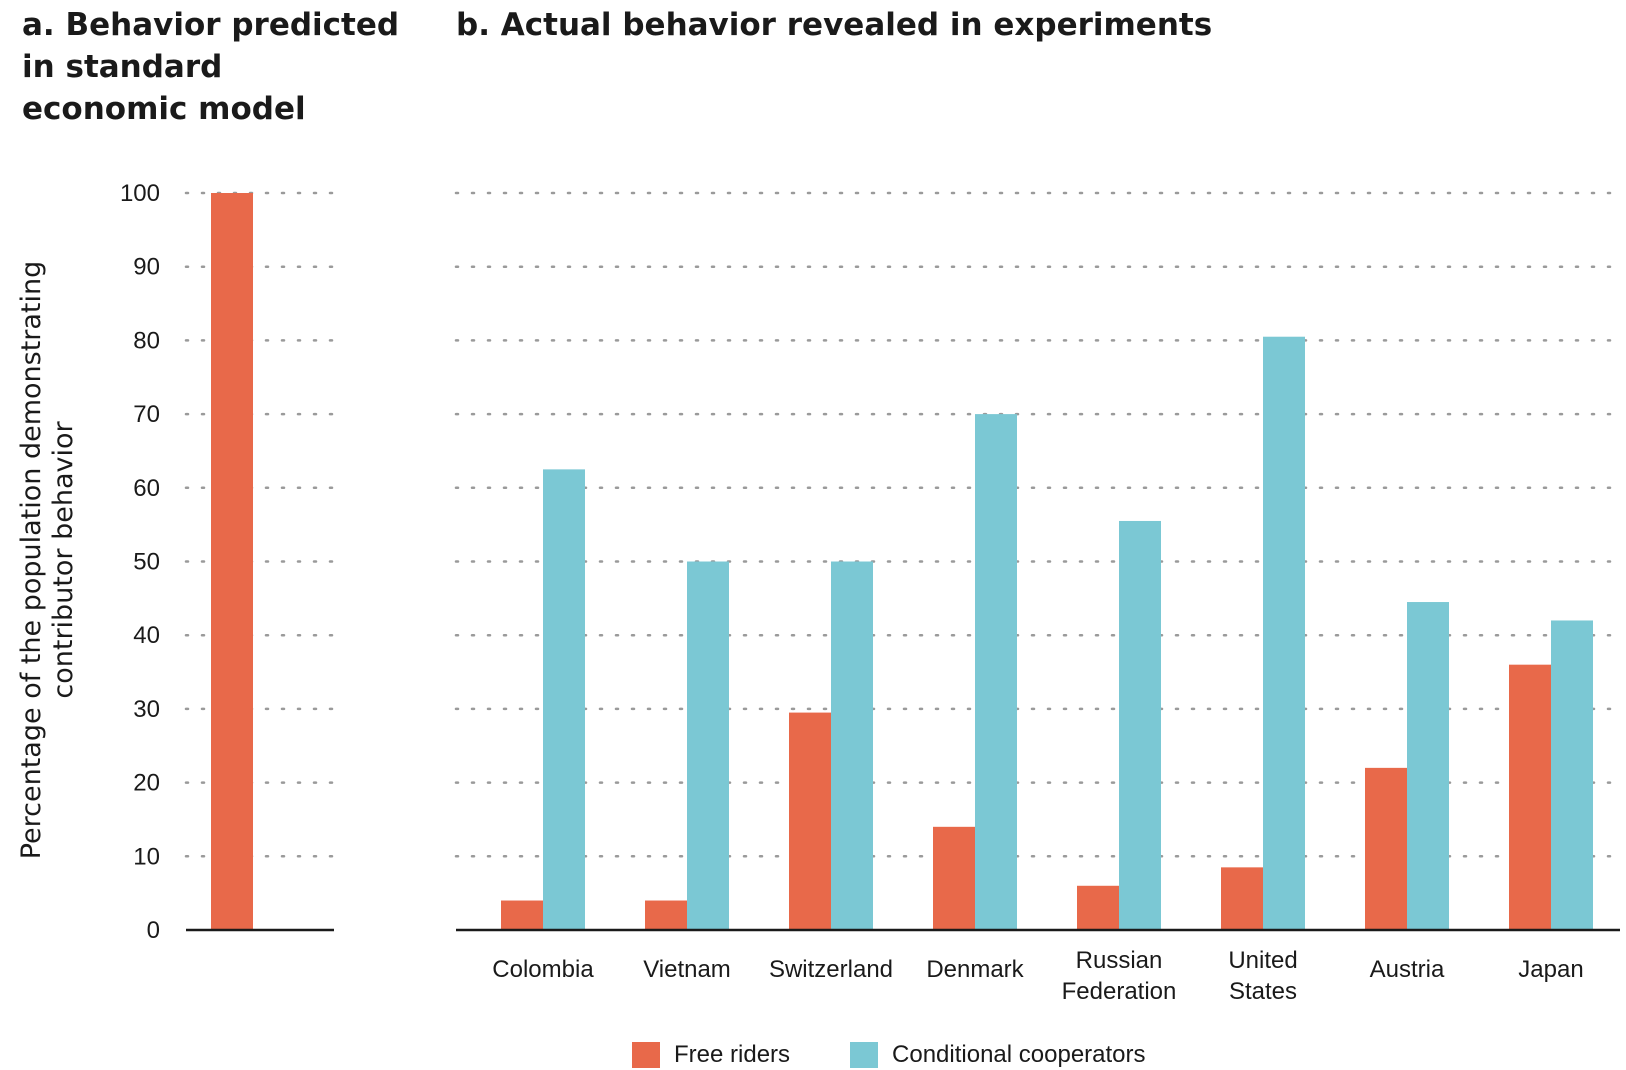 This screenshot has height=1070, width=1626. Describe the element at coordinates (975, 969) in the screenshot. I see `category-label-3: Denmark` at that location.